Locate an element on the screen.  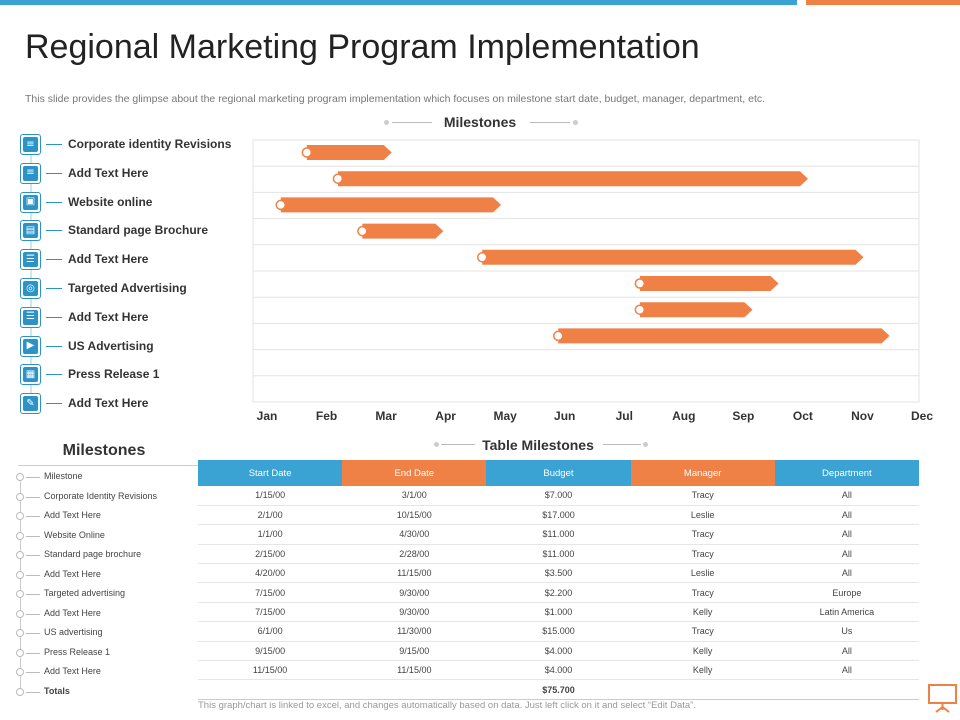
megaphone-icon: ▶ is located at coordinates (30, 346).